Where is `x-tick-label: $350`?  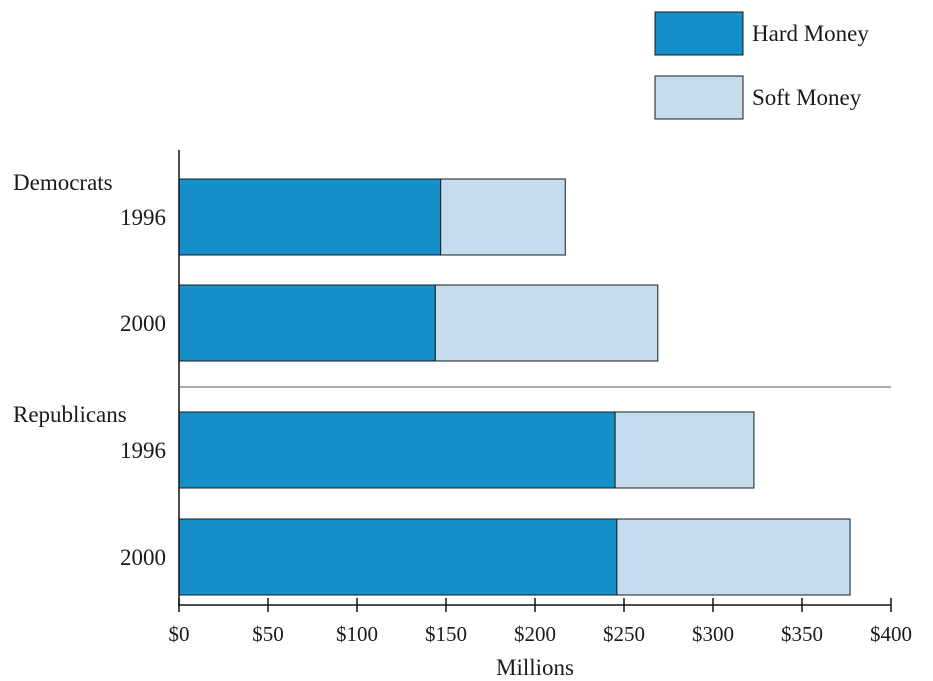 x-tick-label: $350 is located at coordinates (802, 634).